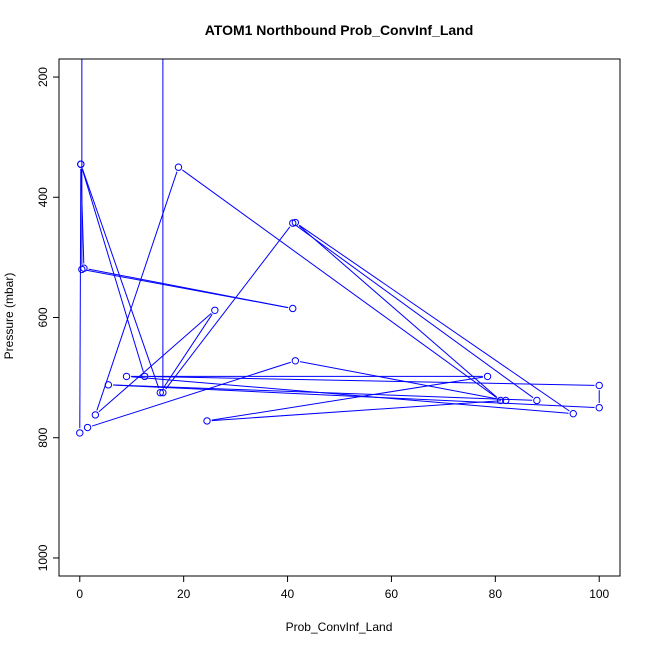 The width and height of the screenshot is (650, 650). What do you see at coordinates (599, 594) in the screenshot?
I see `x-tick-label: 100` at bounding box center [599, 594].